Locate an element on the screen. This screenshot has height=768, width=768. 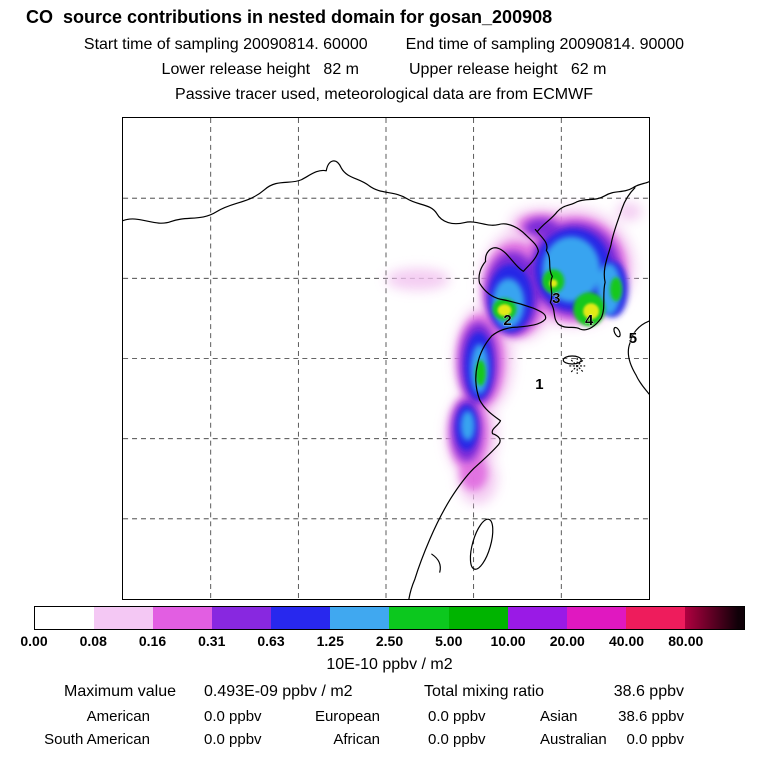
colorbar-tick-label: 2.50 is located at coordinates (389, 641).